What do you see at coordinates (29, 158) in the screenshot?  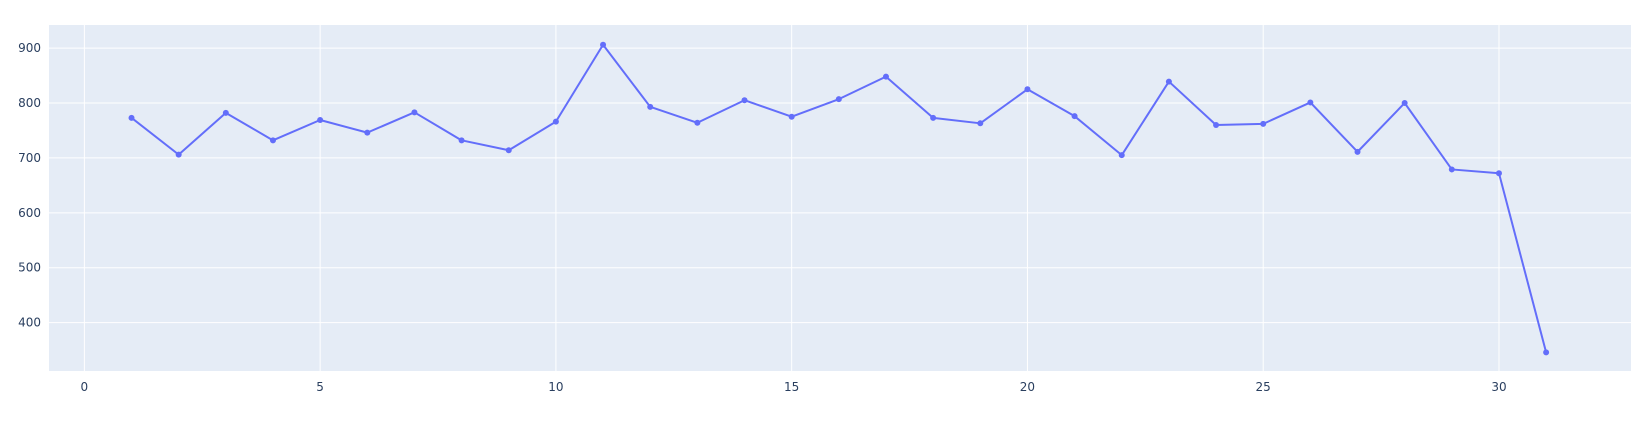 I see `y-tick-label: 700` at bounding box center [29, 158].